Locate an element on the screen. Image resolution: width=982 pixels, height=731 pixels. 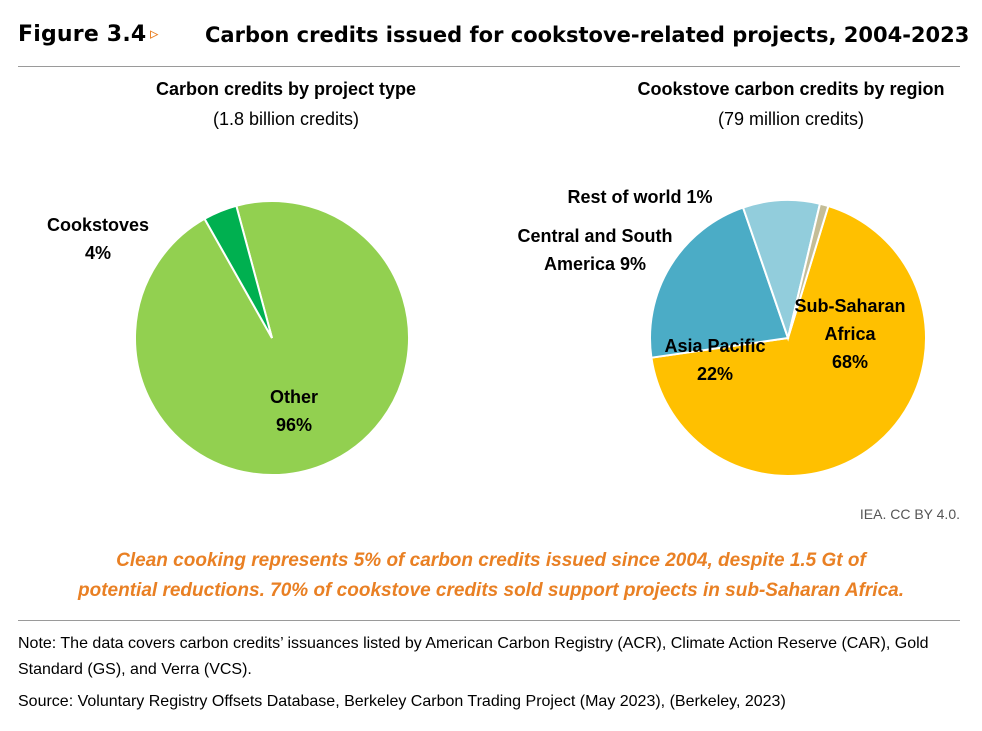
left-chart-subtitle: (1.8 billion credits) is located at coordinates (286, 119).